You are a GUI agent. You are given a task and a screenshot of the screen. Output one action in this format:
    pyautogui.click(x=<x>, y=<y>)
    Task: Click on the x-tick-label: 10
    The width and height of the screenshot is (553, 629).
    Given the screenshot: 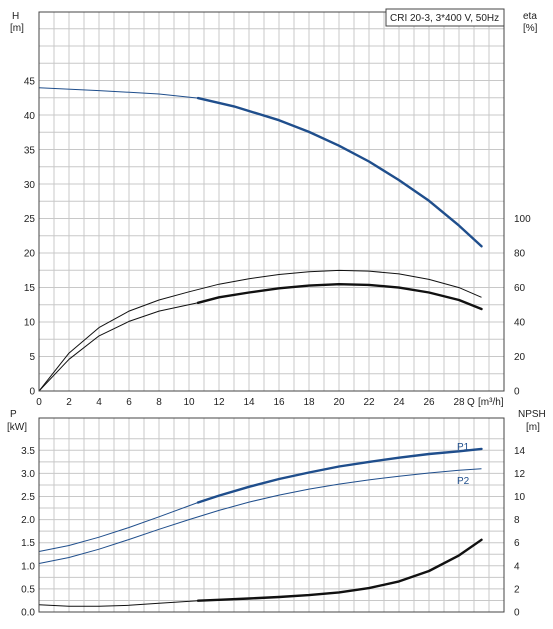 What is the action you would take?
    pyautogui.click(x=189, y=402)
    